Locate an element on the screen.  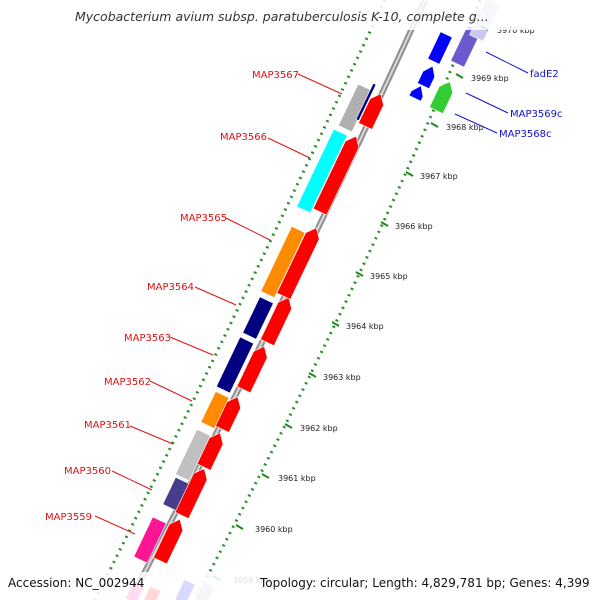
tick-label: 3967 kbp is located at coordinates (439, 176).